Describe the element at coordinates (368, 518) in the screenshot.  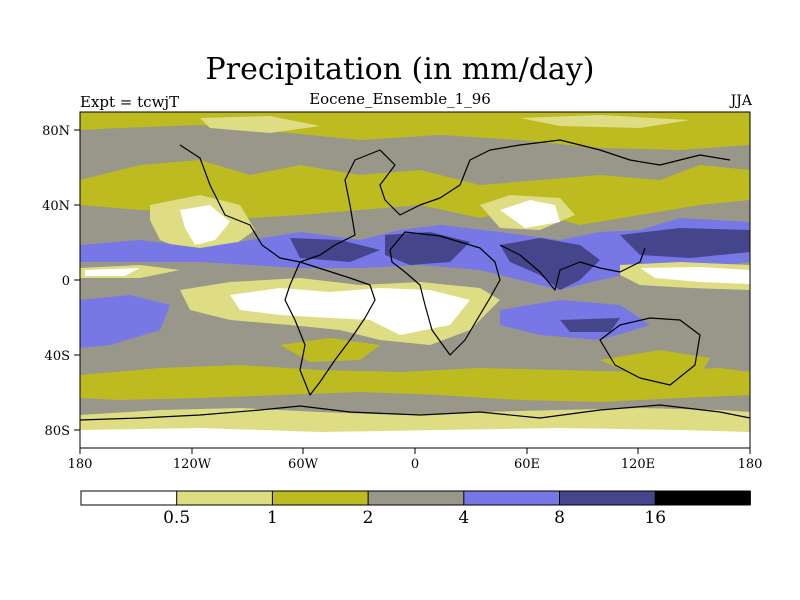
I see `colorbar-level-label: 2` at that location.